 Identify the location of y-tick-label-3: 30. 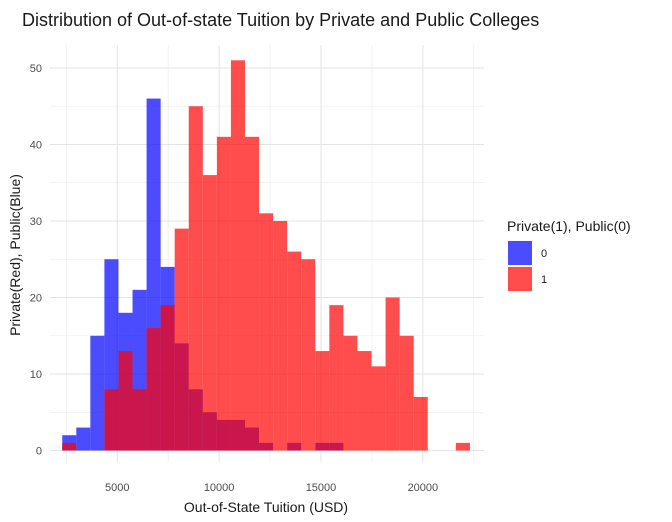
(36, 222).